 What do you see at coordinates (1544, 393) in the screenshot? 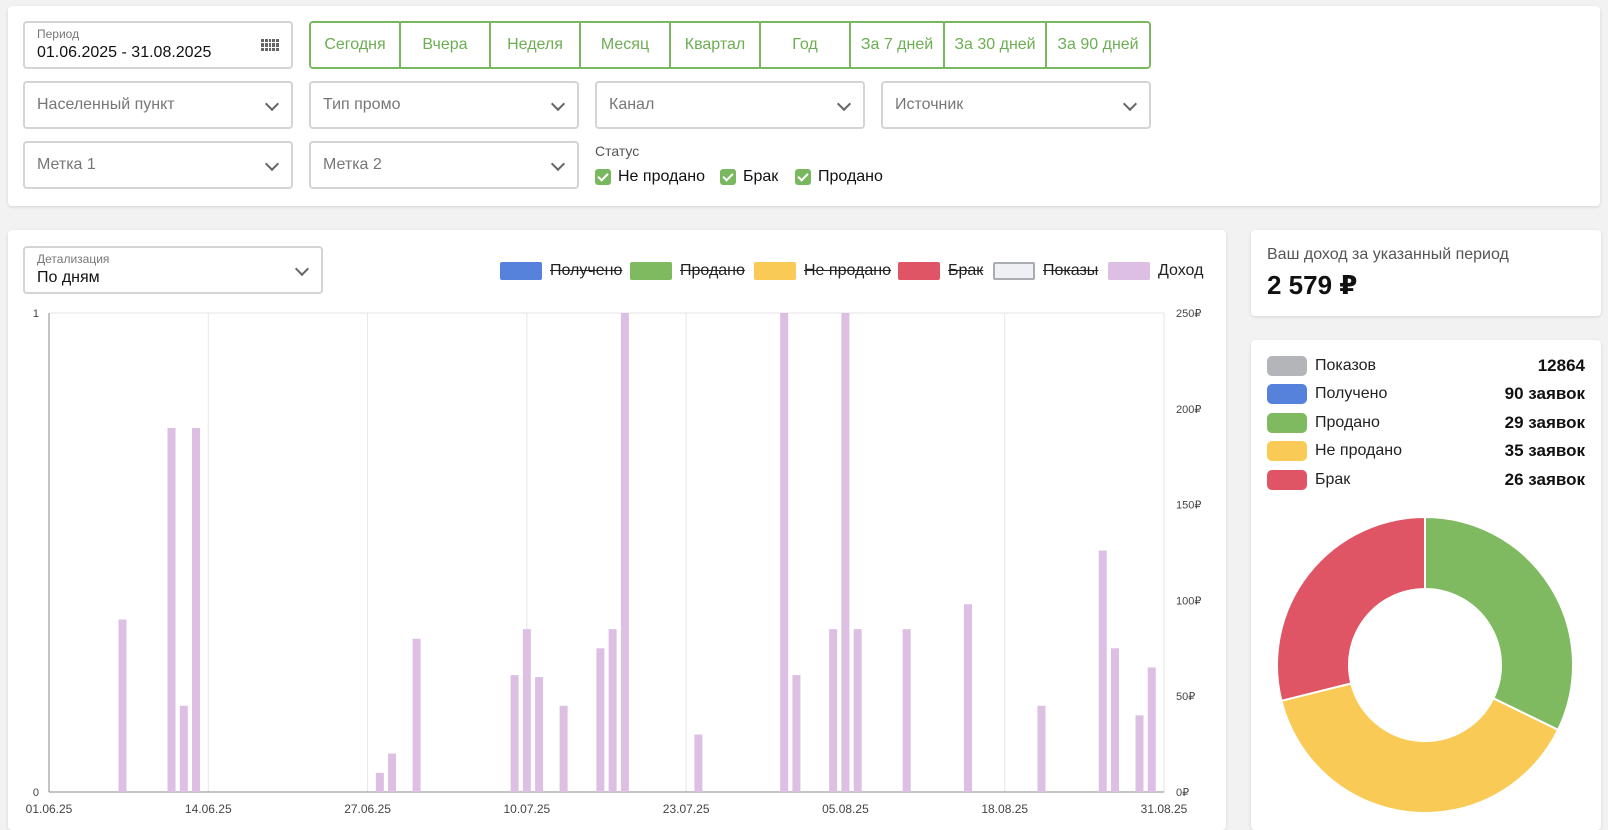
I see `stat-value: 90 заявок` at bounding box center [1544, 393].